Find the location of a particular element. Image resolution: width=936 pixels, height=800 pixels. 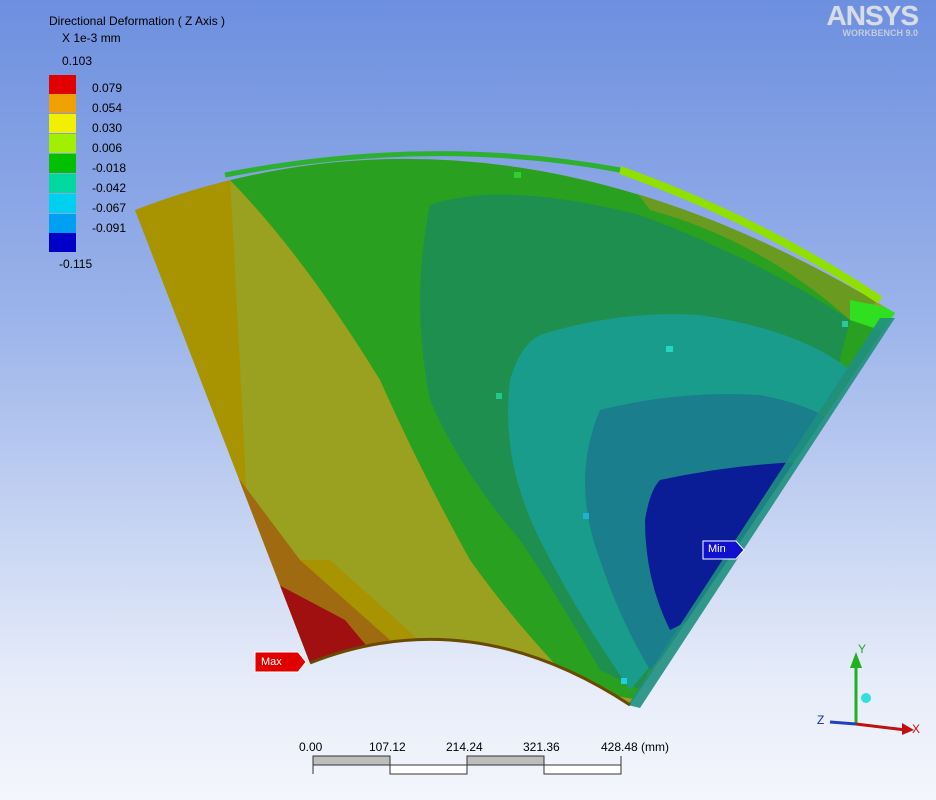

ansys-logo: ANSYS WORKBENCH 9.0 is located at coordinates (872, 19).